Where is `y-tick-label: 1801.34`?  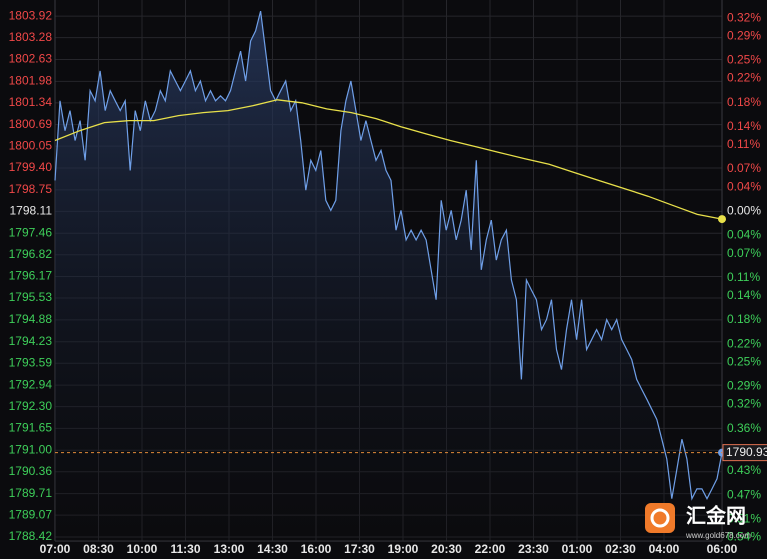 y-tick-label: 1801.34 is located at coordinates (31, 102).